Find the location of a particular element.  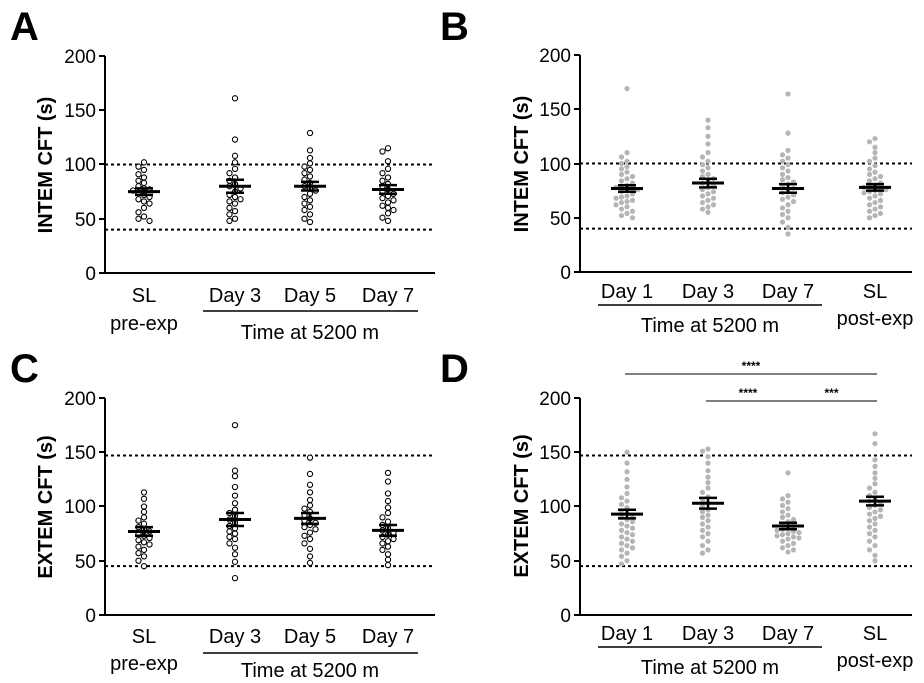

significance-label: **** is located at coordinates (751, 366).